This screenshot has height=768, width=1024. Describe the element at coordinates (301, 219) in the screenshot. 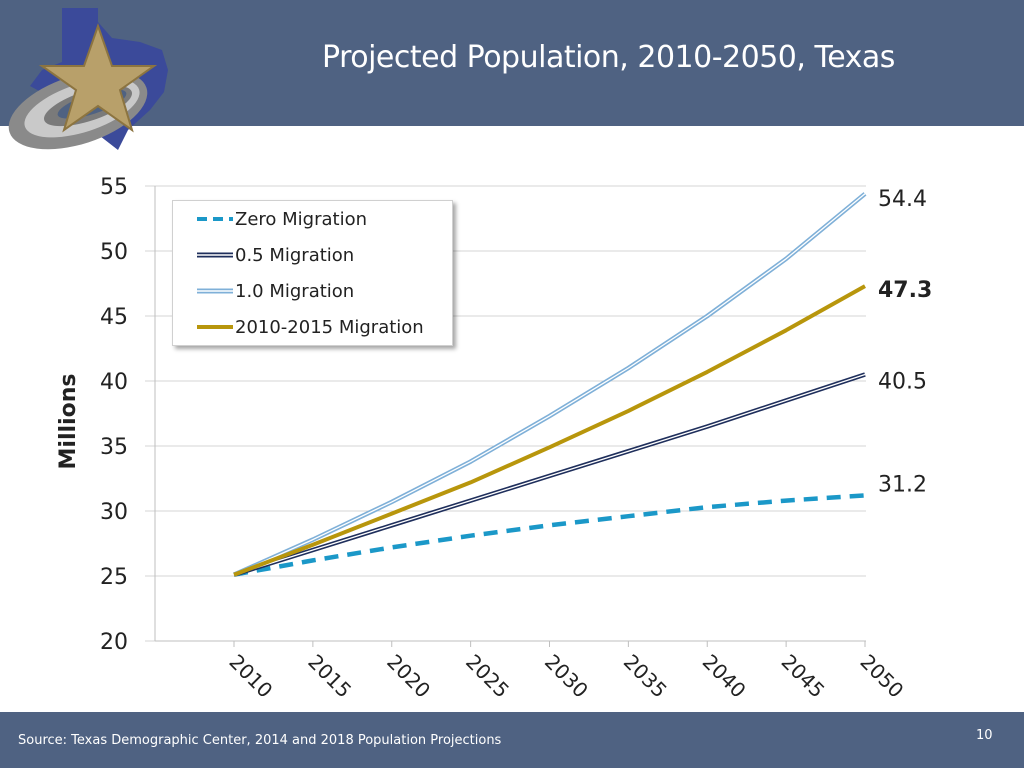

I see `legend-label-zero: Zero Migration` at that location.